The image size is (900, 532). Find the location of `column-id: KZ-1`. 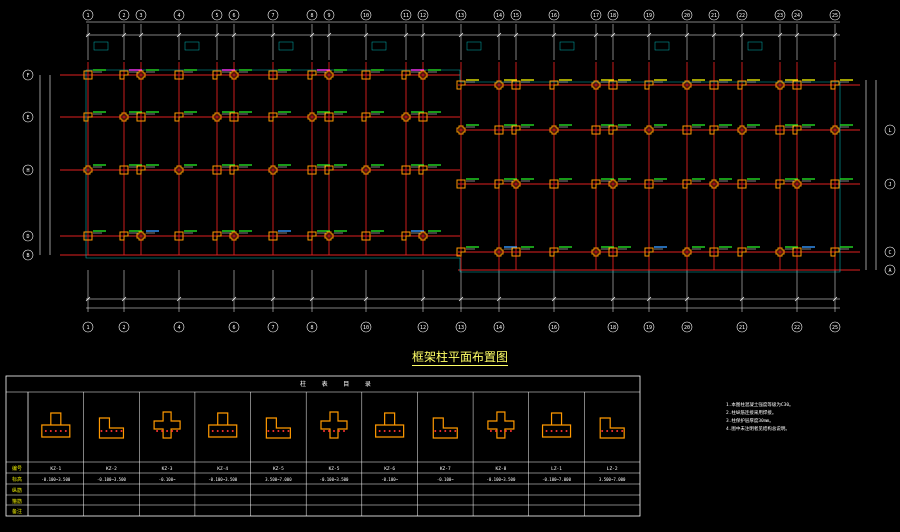

column-id: KZ-1 is located at coordinates (55, 469).